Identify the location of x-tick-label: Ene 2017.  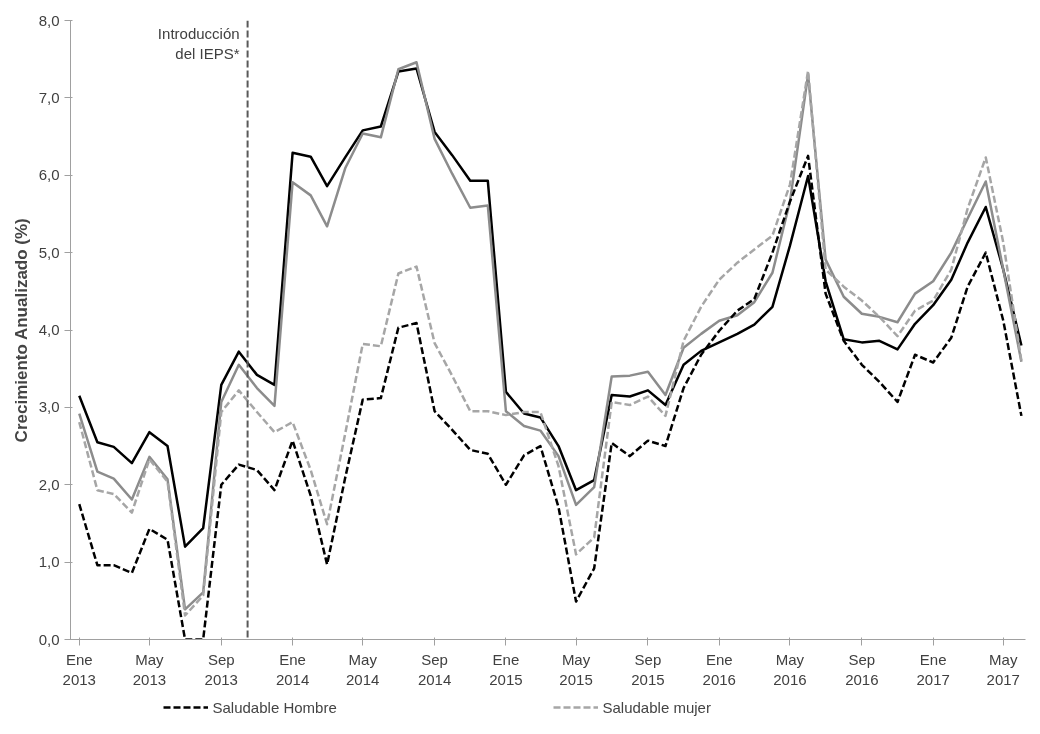
(933, 669).